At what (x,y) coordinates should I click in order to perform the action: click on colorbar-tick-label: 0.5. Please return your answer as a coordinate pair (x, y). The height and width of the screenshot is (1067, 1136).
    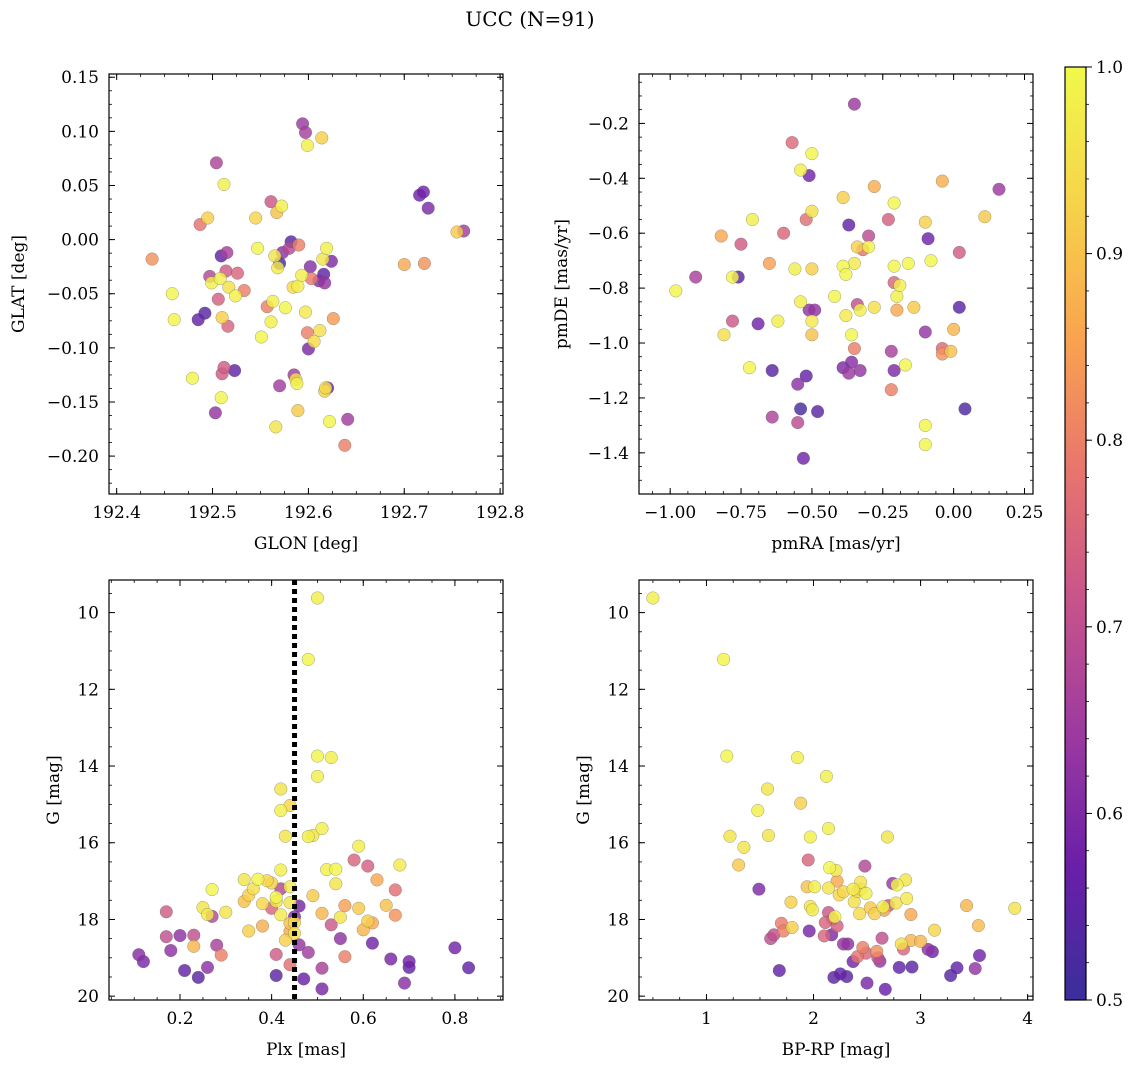
    Looking at the image, I should click on (1109, 1001).